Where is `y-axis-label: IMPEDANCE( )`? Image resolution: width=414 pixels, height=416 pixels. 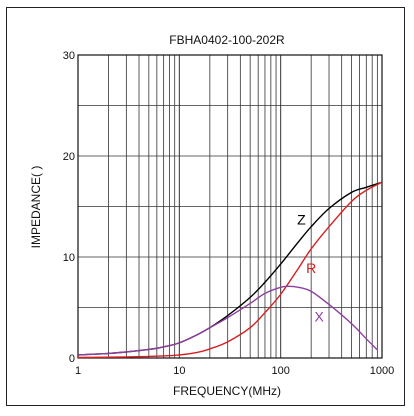 y-axis-label: IMPEDANCE( ) is located at coordinates (36, 207).